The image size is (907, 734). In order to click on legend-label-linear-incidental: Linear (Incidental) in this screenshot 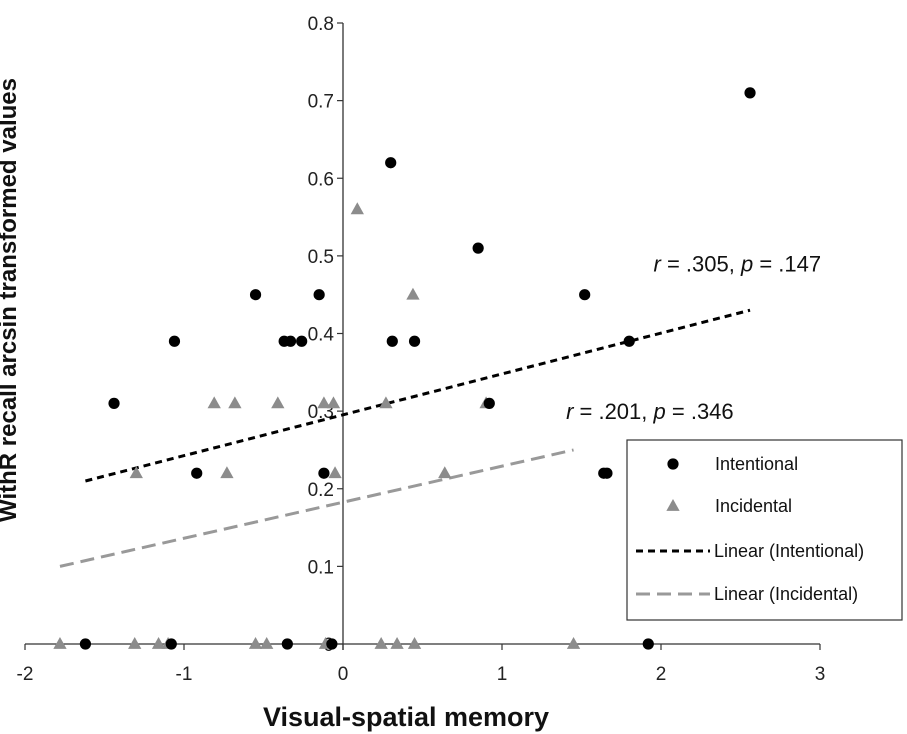, I will do `click(786, 594)`.